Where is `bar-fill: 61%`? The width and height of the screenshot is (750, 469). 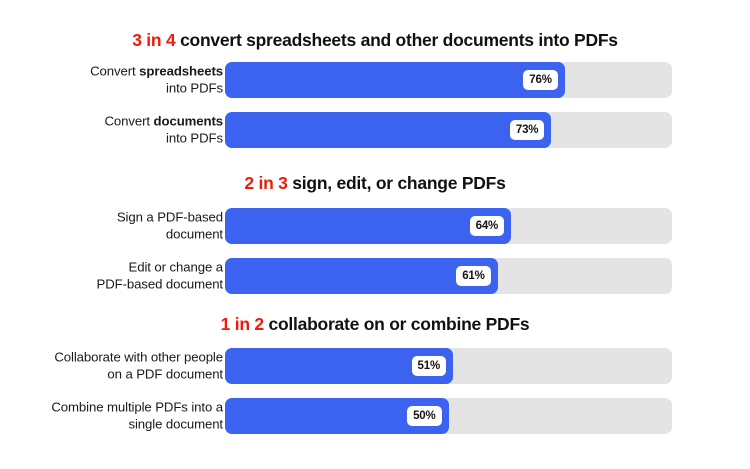
bar-fill: 61% is located at coordinates (361, 276).